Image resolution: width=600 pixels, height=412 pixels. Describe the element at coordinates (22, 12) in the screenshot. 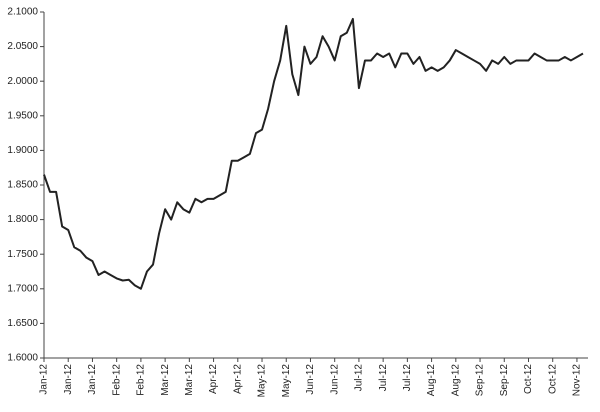

I see `y-tick-label: 2.1000` at that location.